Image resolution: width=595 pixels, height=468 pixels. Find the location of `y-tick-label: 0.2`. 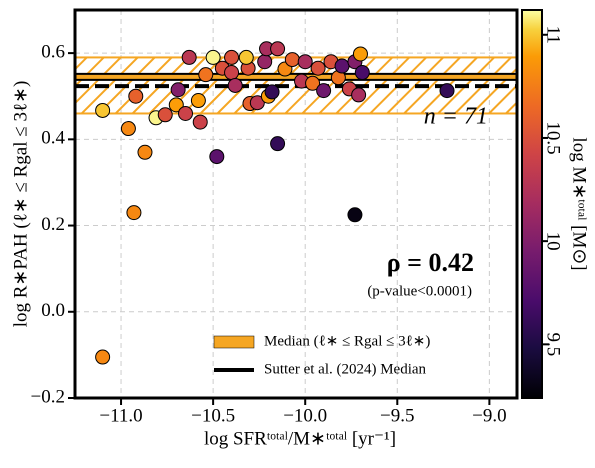

y-tick-label: 0.2 is located at coordinates (53, 224).